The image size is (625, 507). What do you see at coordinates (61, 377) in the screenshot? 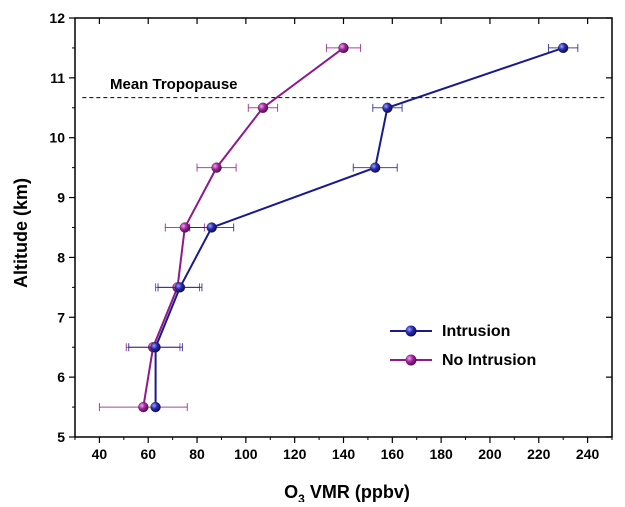
I see `y-tick-label: 6` at bounding box center [61, 377].